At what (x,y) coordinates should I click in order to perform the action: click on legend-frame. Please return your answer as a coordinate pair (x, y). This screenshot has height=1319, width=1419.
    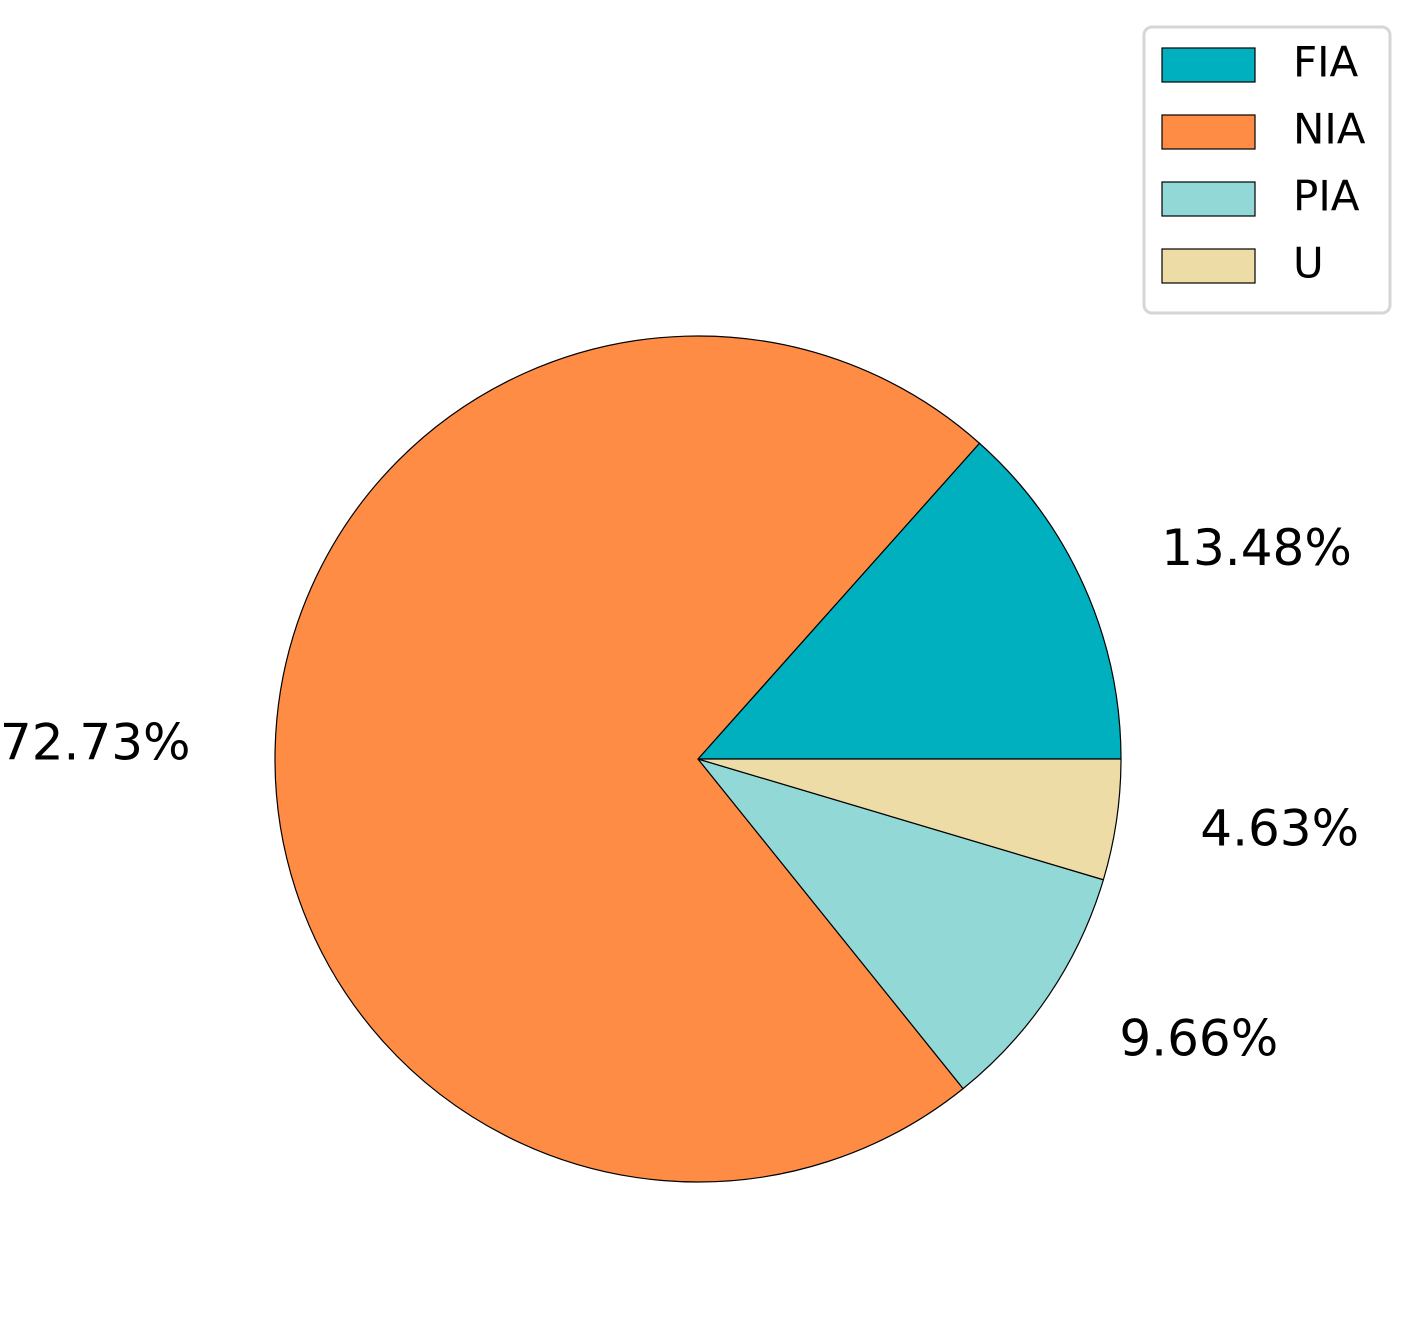
    Looking at the image, I should click on (1267, 170).